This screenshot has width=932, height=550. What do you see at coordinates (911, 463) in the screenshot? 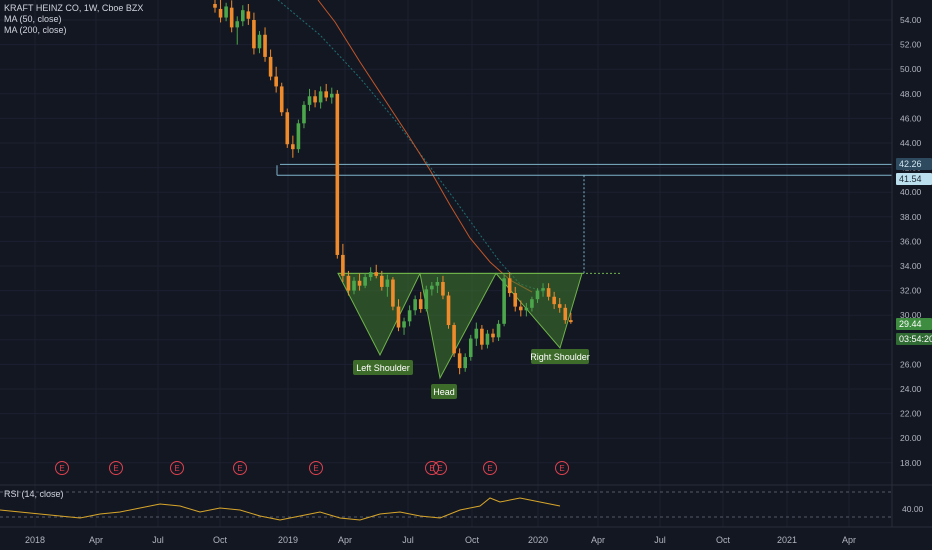
I see `price-tick-label: 18.00` at bounding box center [911, 463].